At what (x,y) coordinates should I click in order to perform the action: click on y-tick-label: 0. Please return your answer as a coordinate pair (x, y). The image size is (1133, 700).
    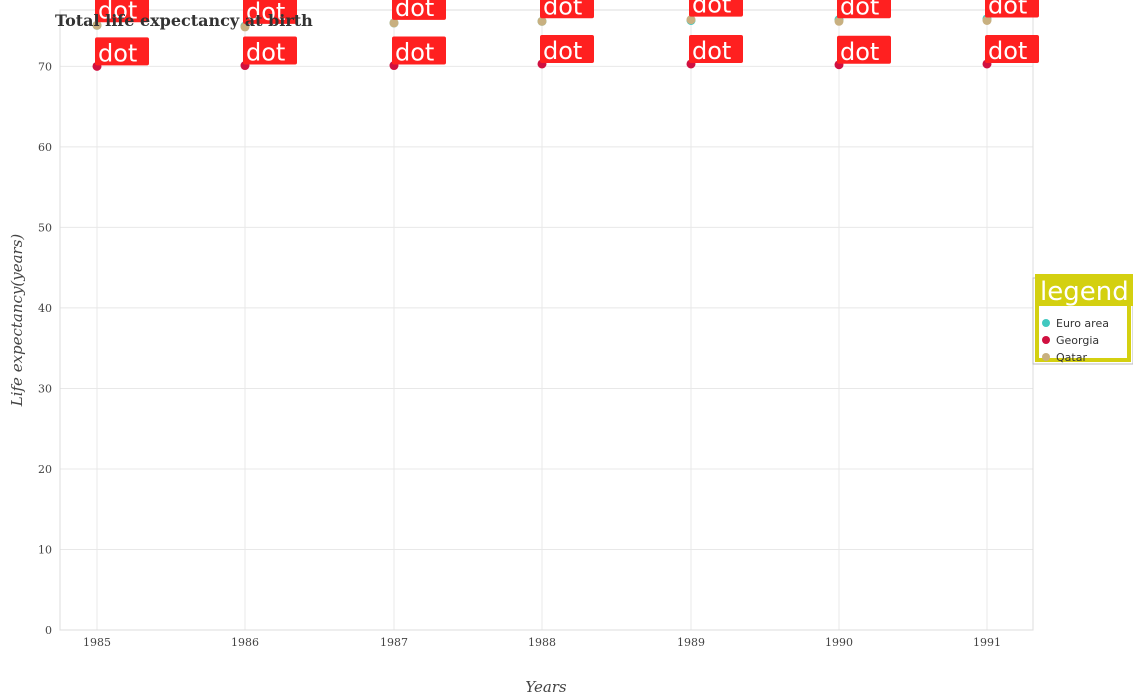
    Looking at the image, I should click on (48, 630).